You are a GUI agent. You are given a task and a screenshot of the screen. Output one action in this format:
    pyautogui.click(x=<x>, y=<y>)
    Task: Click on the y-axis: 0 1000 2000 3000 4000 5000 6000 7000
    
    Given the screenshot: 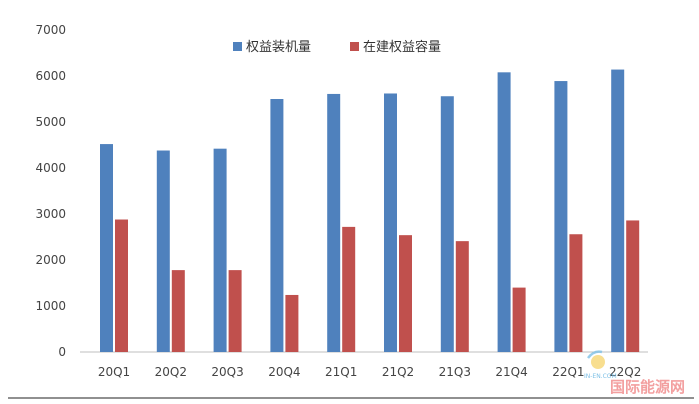 What is the action you would take?
    pyautogui.click(x=50, y=191)
    